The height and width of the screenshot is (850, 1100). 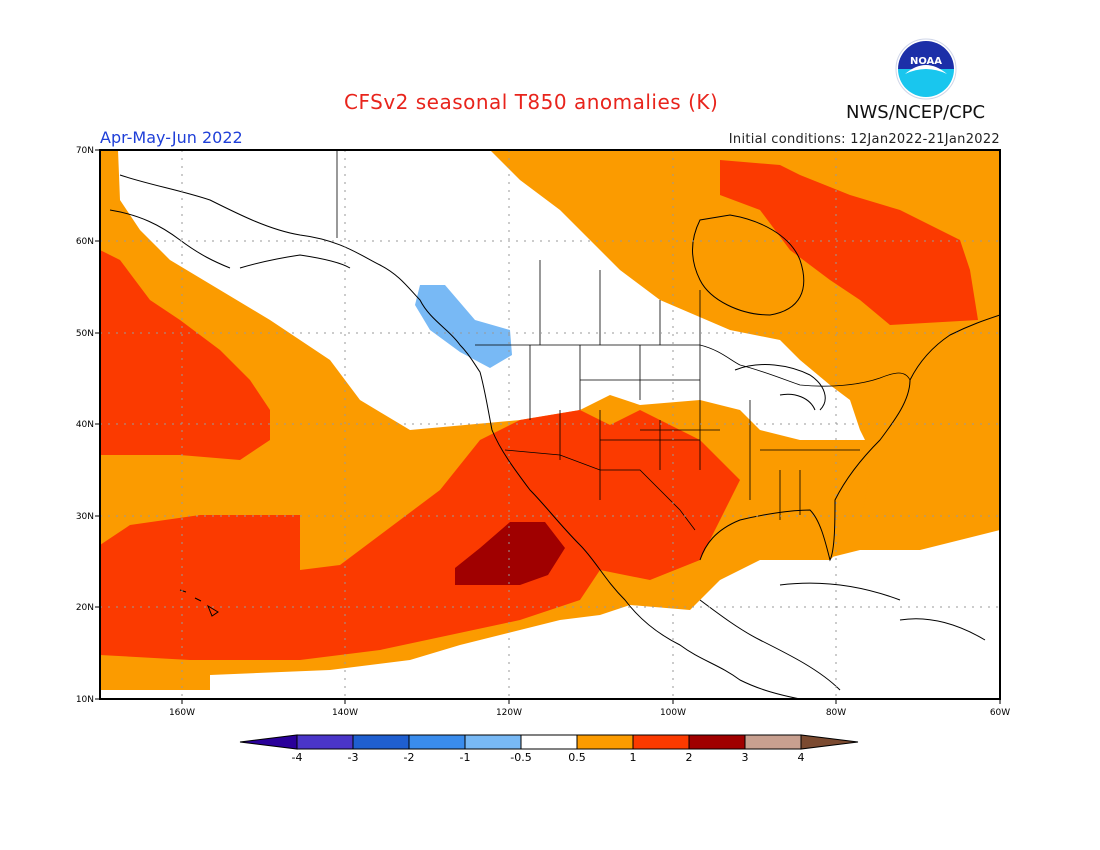 What do you see at coordinates (182, 713) in the screenshot?
I see `lon-label: 160W` at bounding box center [182, 713].